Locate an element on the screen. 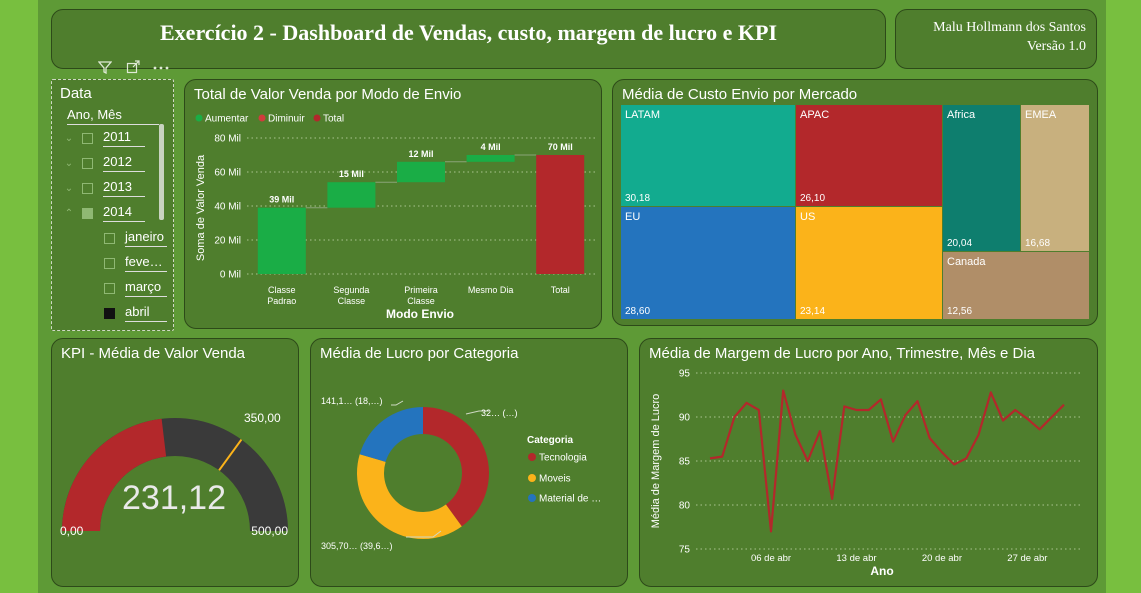  gauge-target-label: 350,00 is located at coordinates (262, 418).